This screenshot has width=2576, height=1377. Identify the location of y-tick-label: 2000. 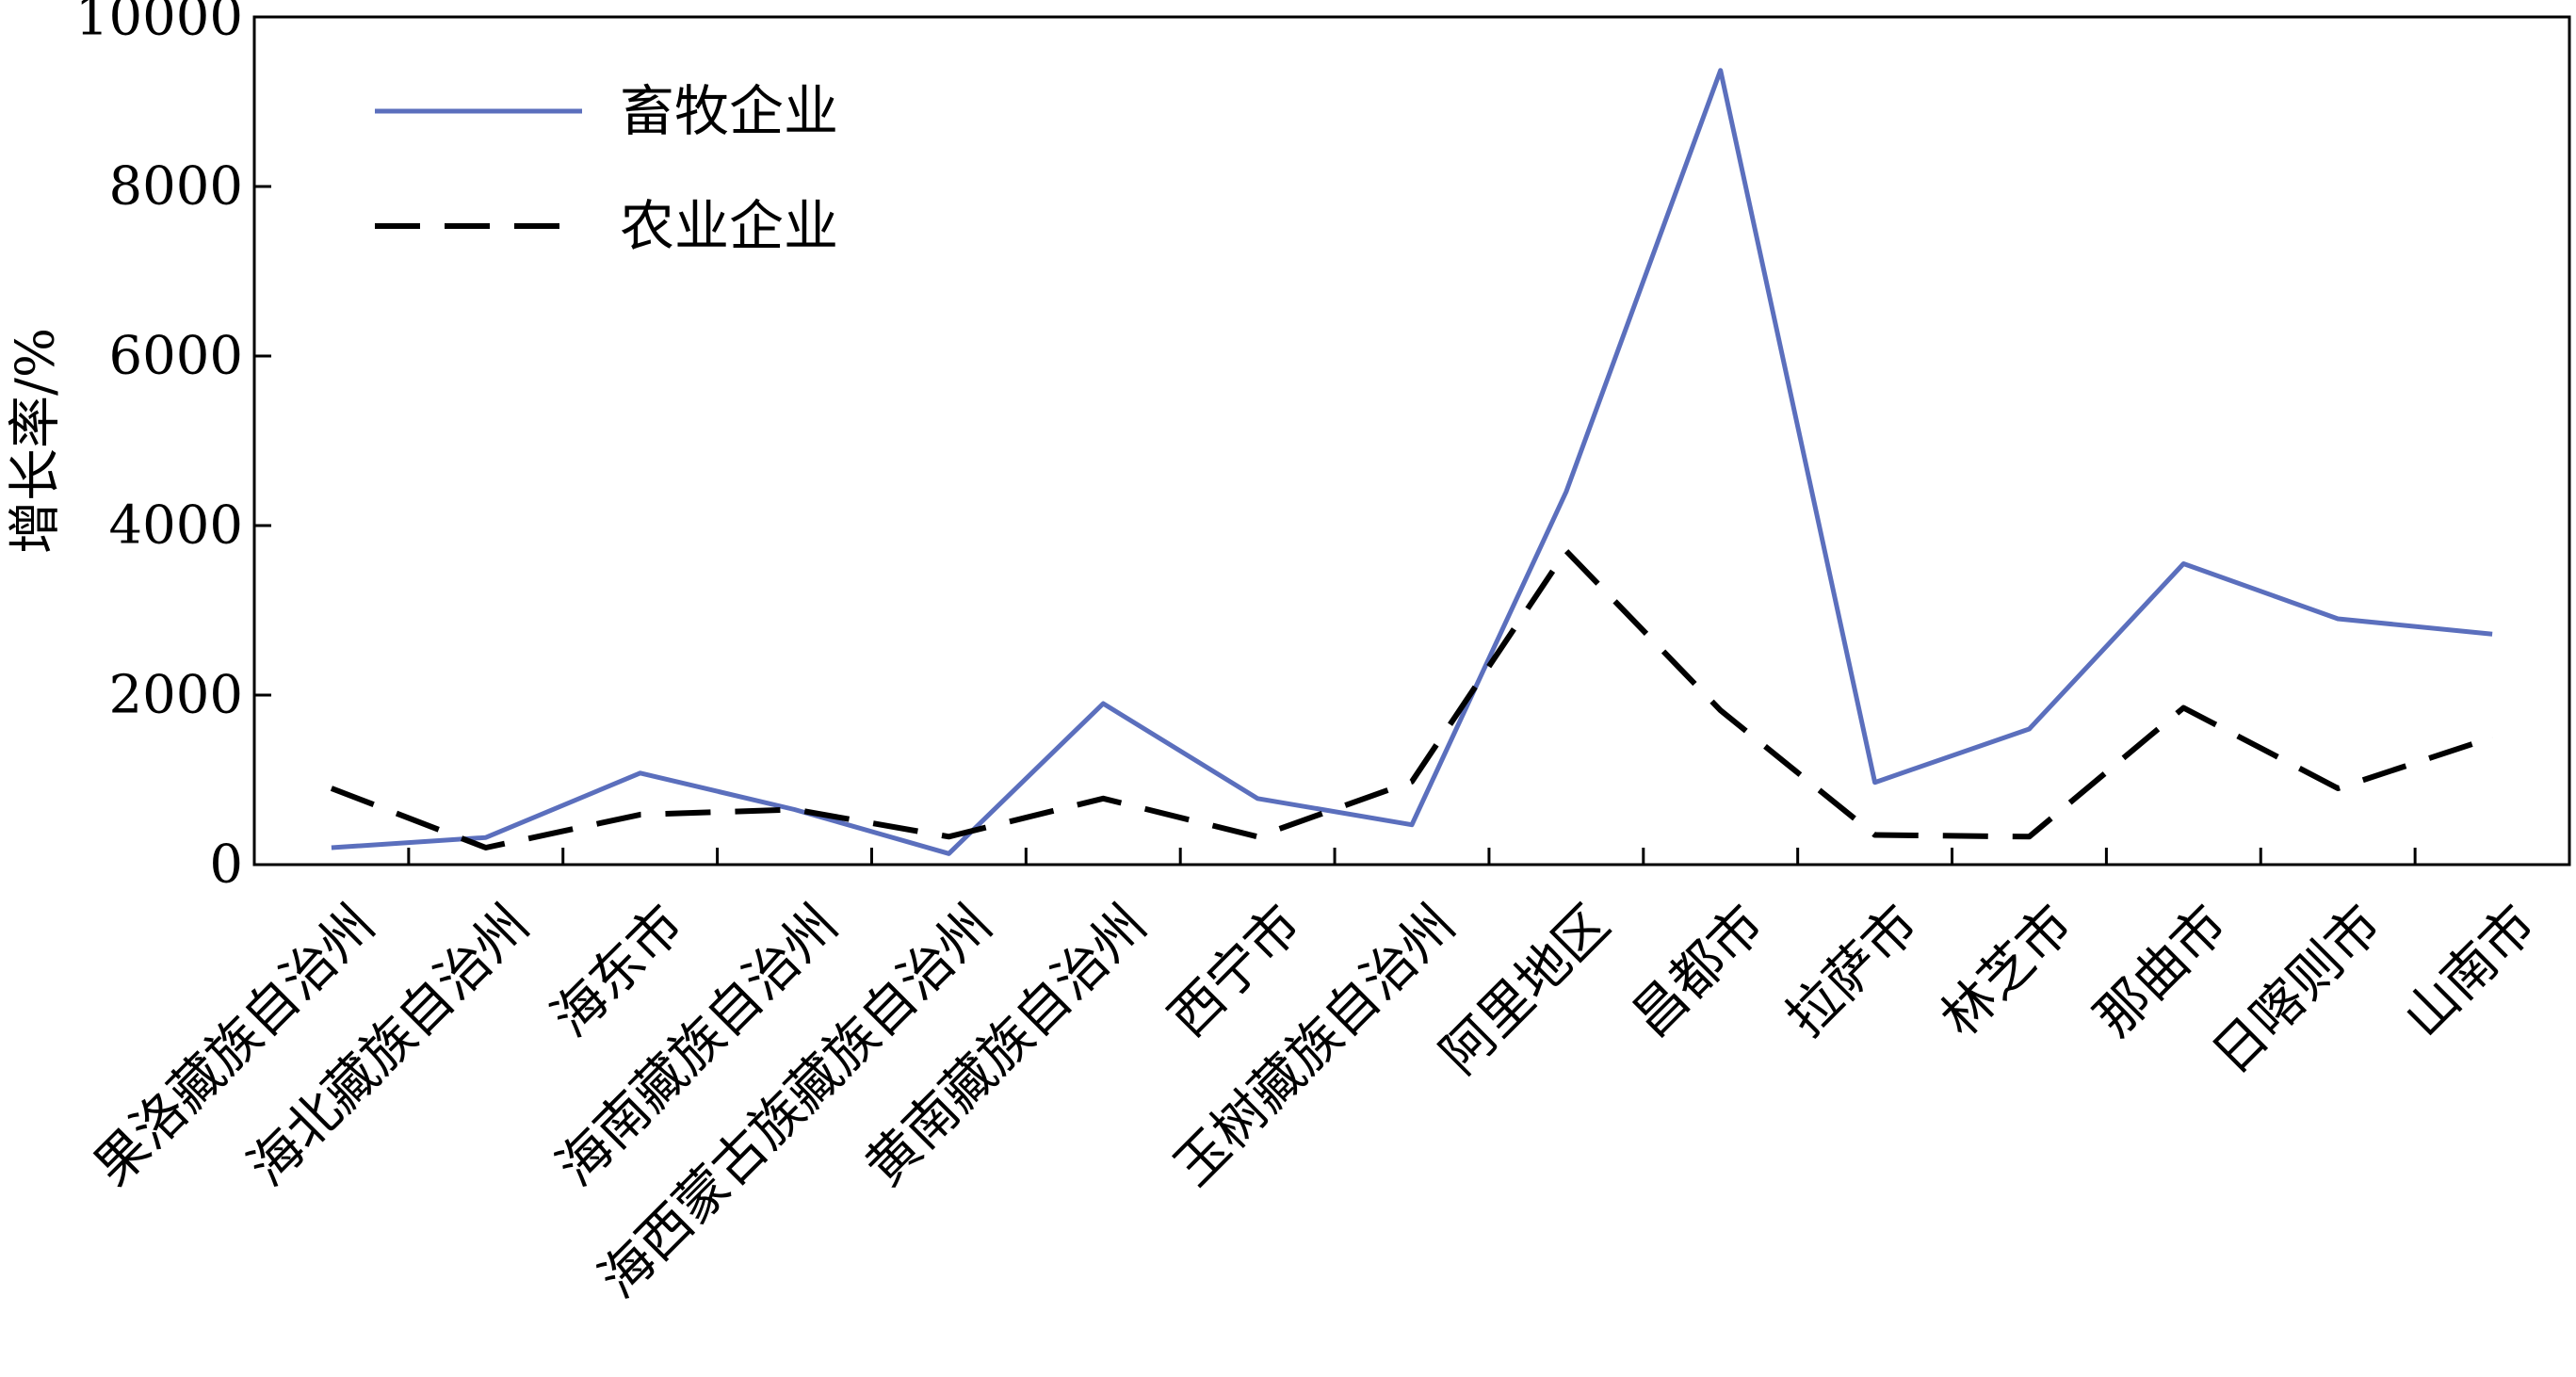
(175, 695).